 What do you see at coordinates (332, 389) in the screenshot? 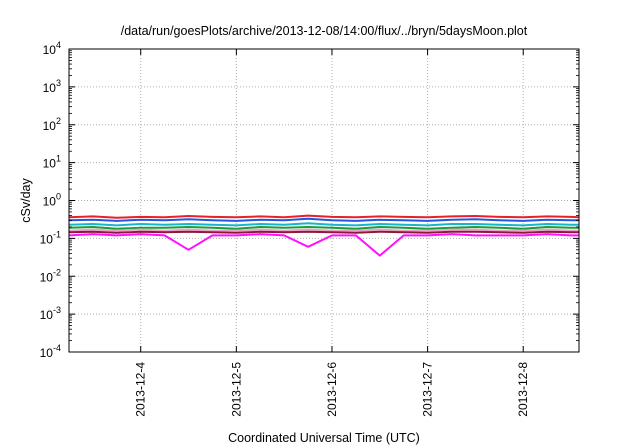
I see `x-tick-label: 2013-12-6` at bounding box center [332, 389].